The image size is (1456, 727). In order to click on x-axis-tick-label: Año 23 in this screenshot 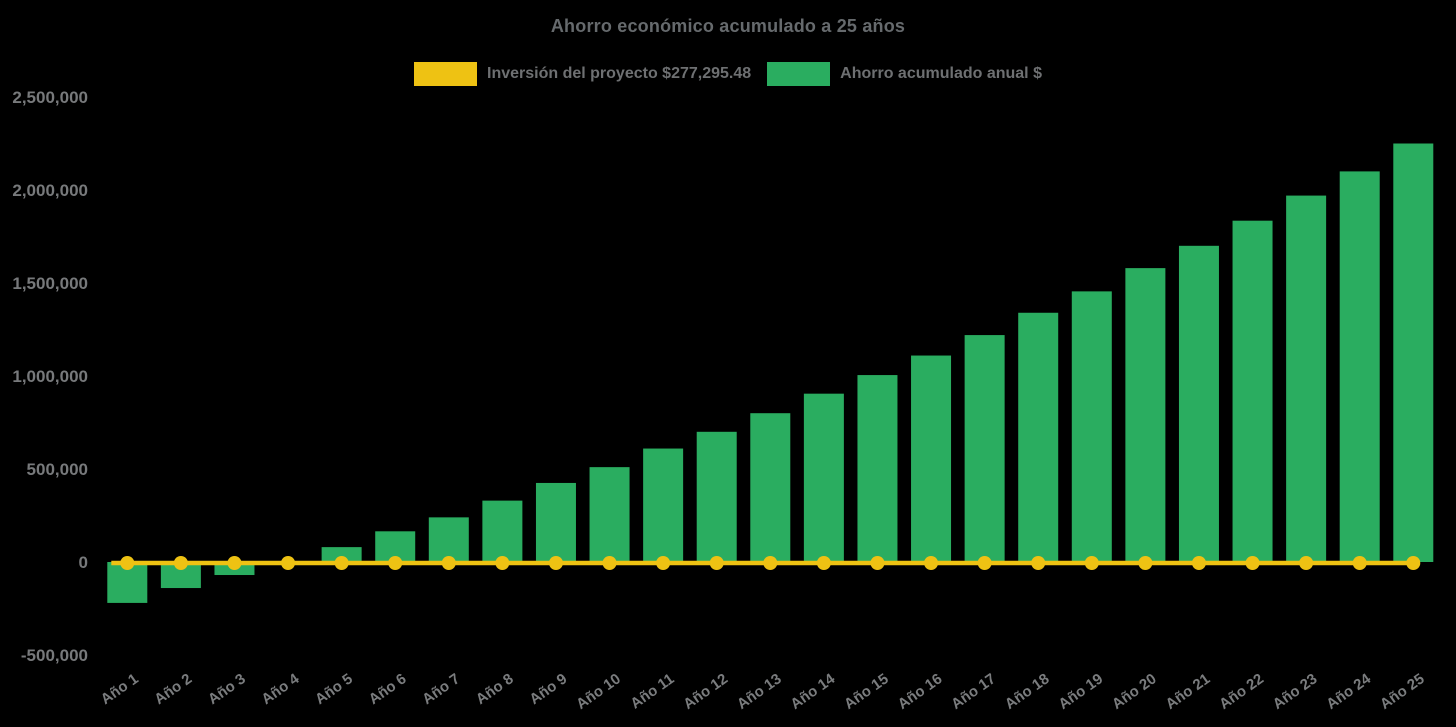, I will do `click(1295, 691)`.